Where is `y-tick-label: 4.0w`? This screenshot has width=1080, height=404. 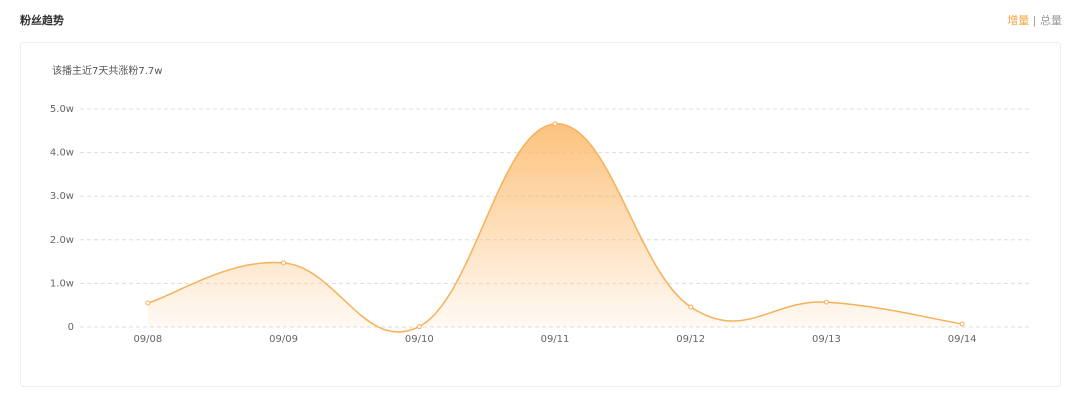 y-tick-label: 4.0w is located at coordinates (62, 153).